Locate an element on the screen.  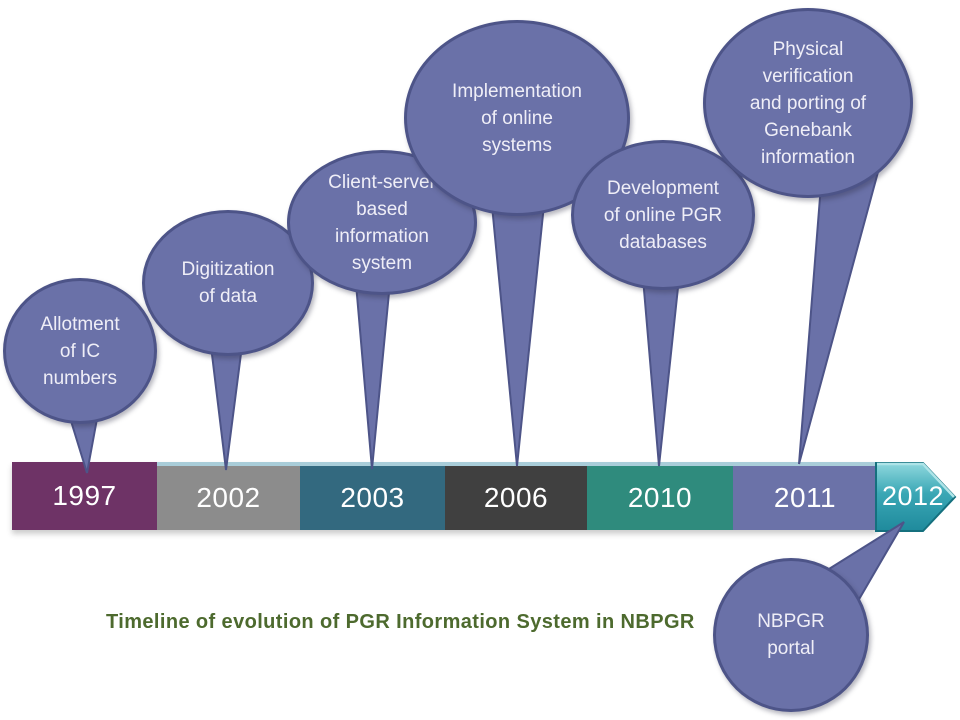
callout-text-allotment: Allotment of IC numbers is located at coordinates (80, 351).